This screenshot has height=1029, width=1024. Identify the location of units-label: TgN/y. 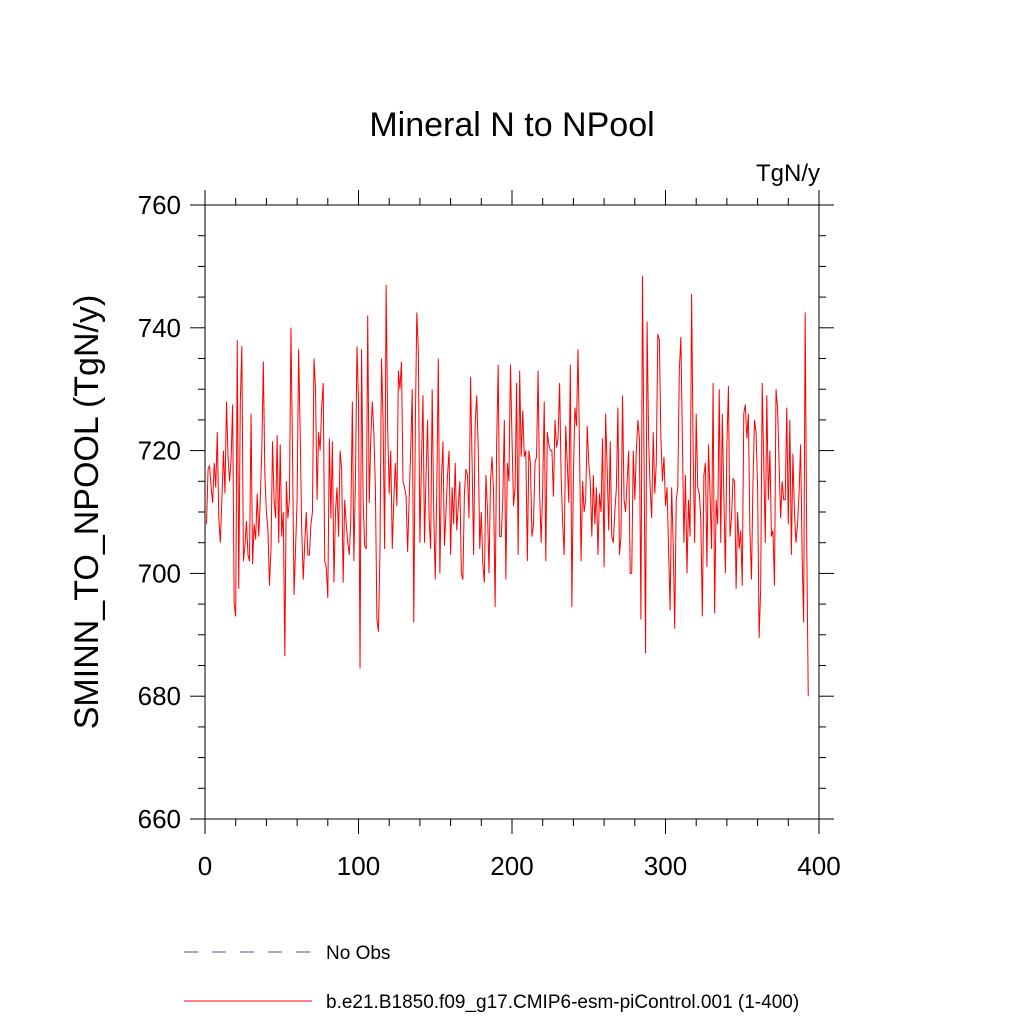
(788, 173).